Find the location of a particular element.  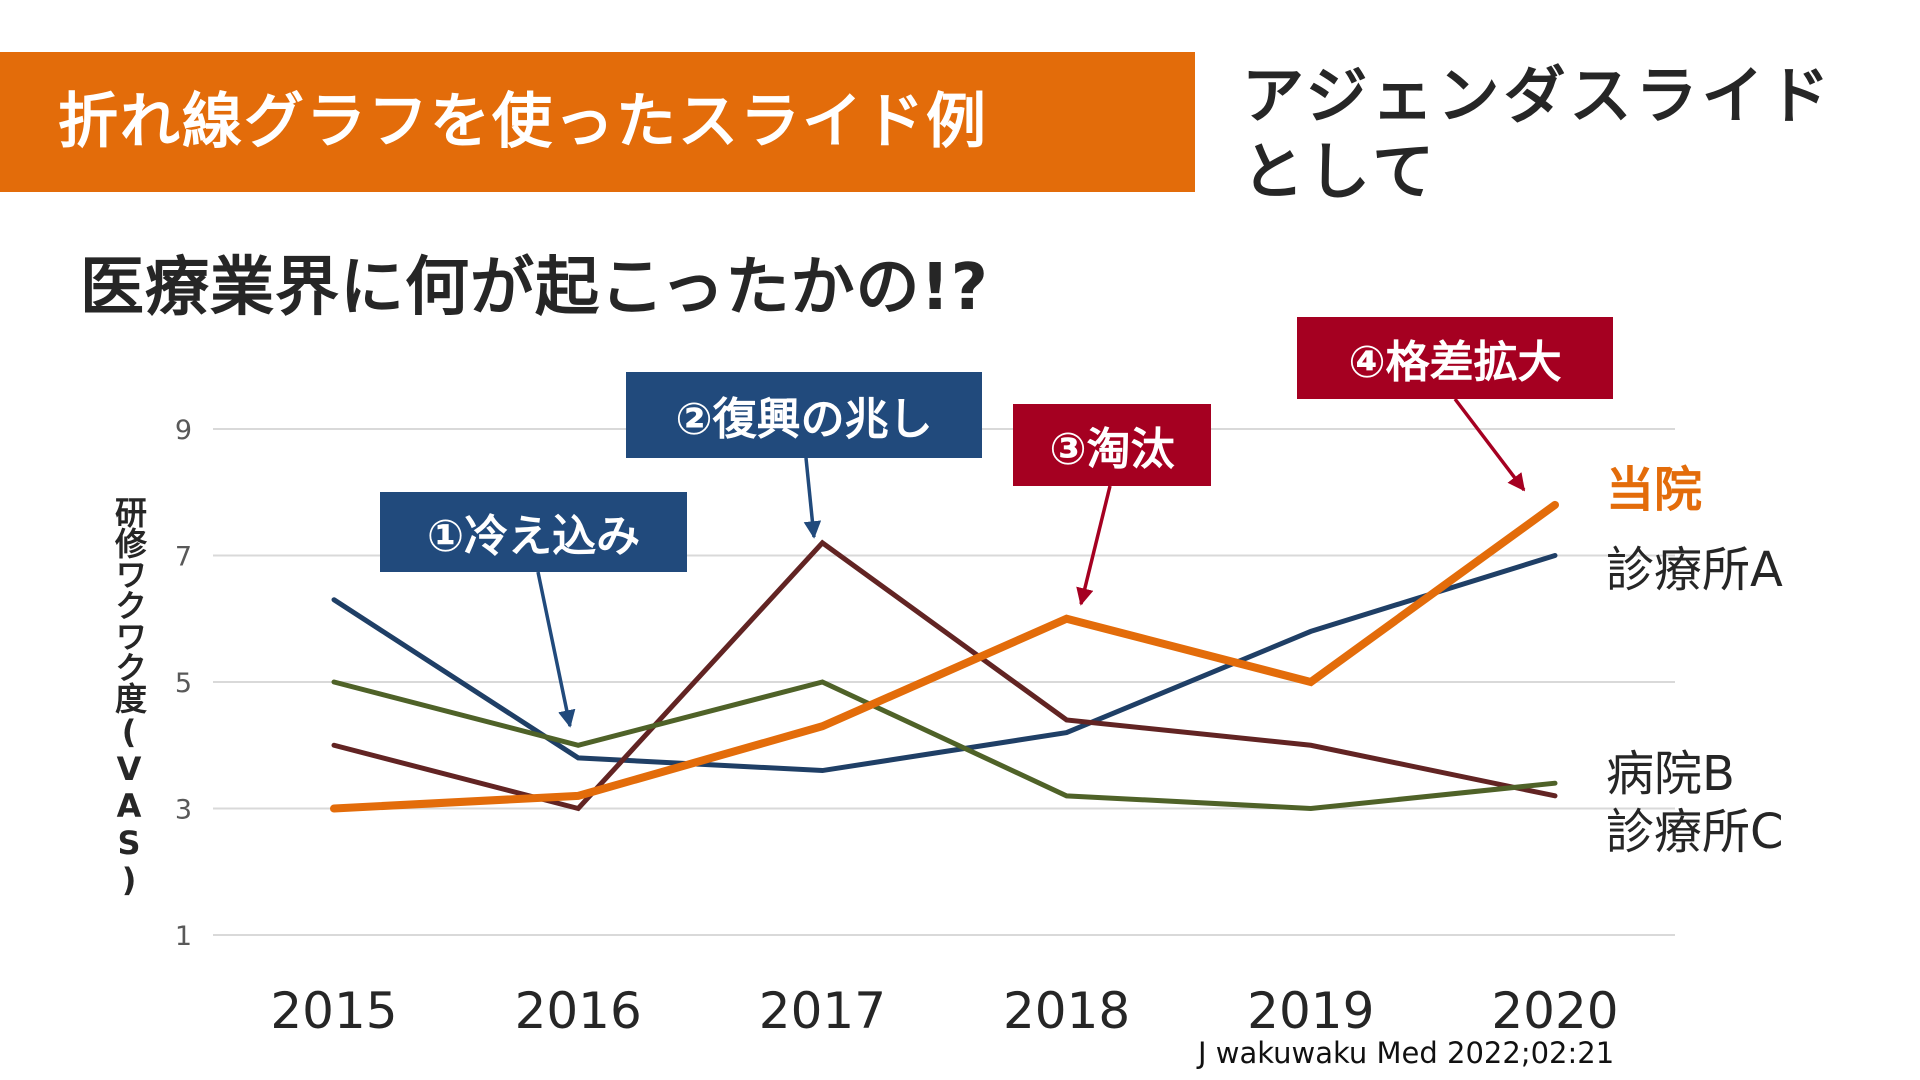

source-citation: J wakuwaku Med 2022;02:21 is located at coordinates (1406, 1053).